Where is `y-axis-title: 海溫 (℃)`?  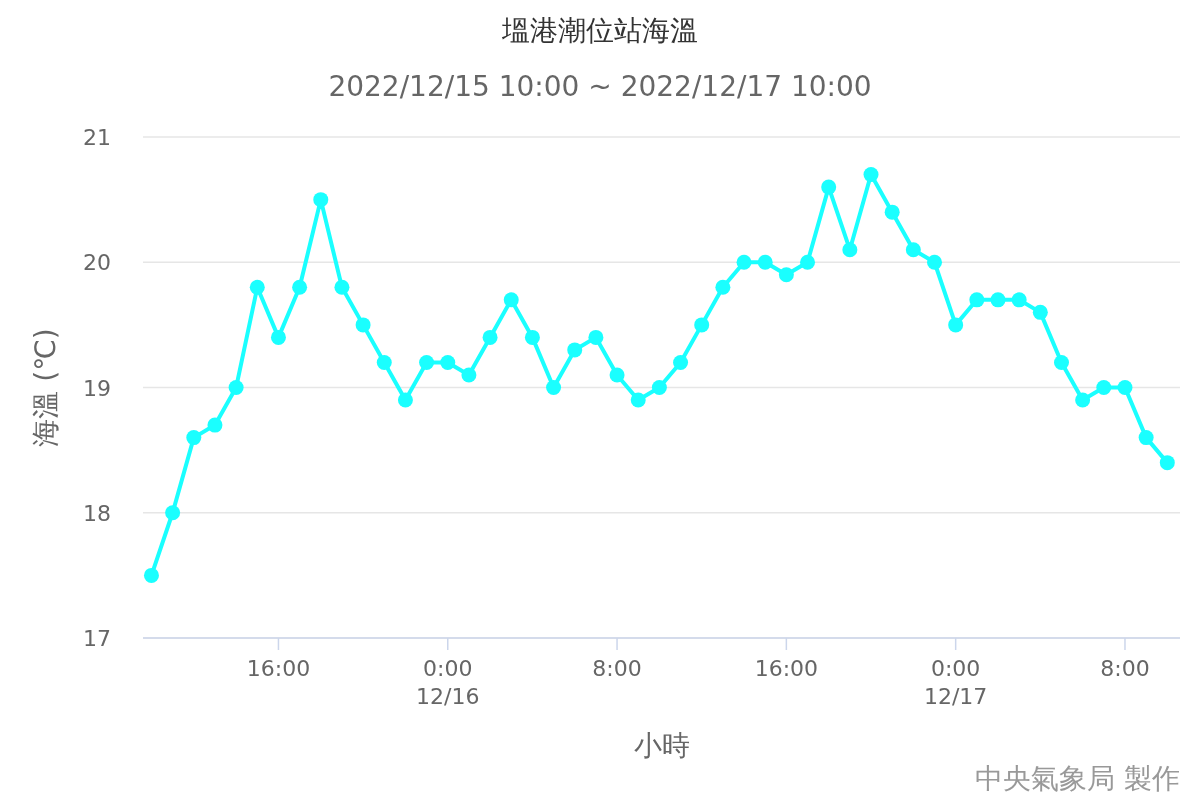
y-axis-title: 海溫 (℃) is located at coordinates (45, 387).